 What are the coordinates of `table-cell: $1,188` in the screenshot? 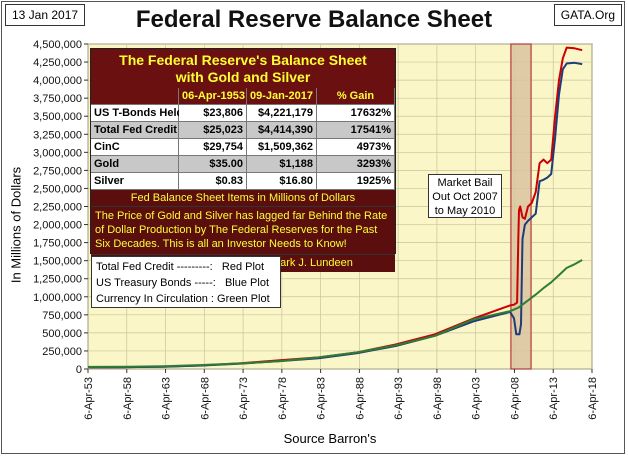 It's located at (282, 164).